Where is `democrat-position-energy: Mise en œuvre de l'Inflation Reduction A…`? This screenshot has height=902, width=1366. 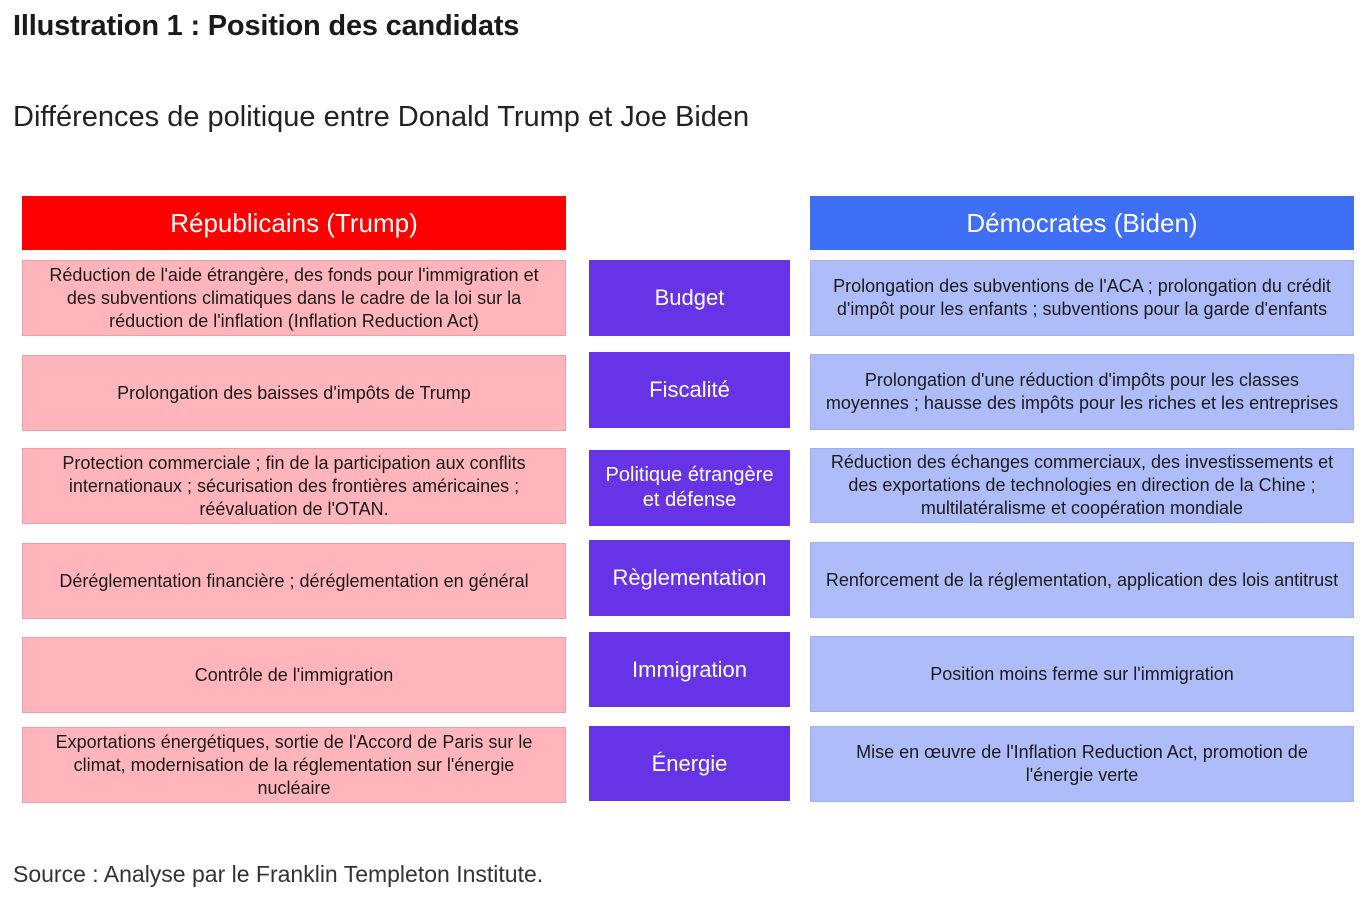
democrat-position-energy: Mise en œuvre de l'Inflation Reduction A… is located at coordinates (1082, 764).